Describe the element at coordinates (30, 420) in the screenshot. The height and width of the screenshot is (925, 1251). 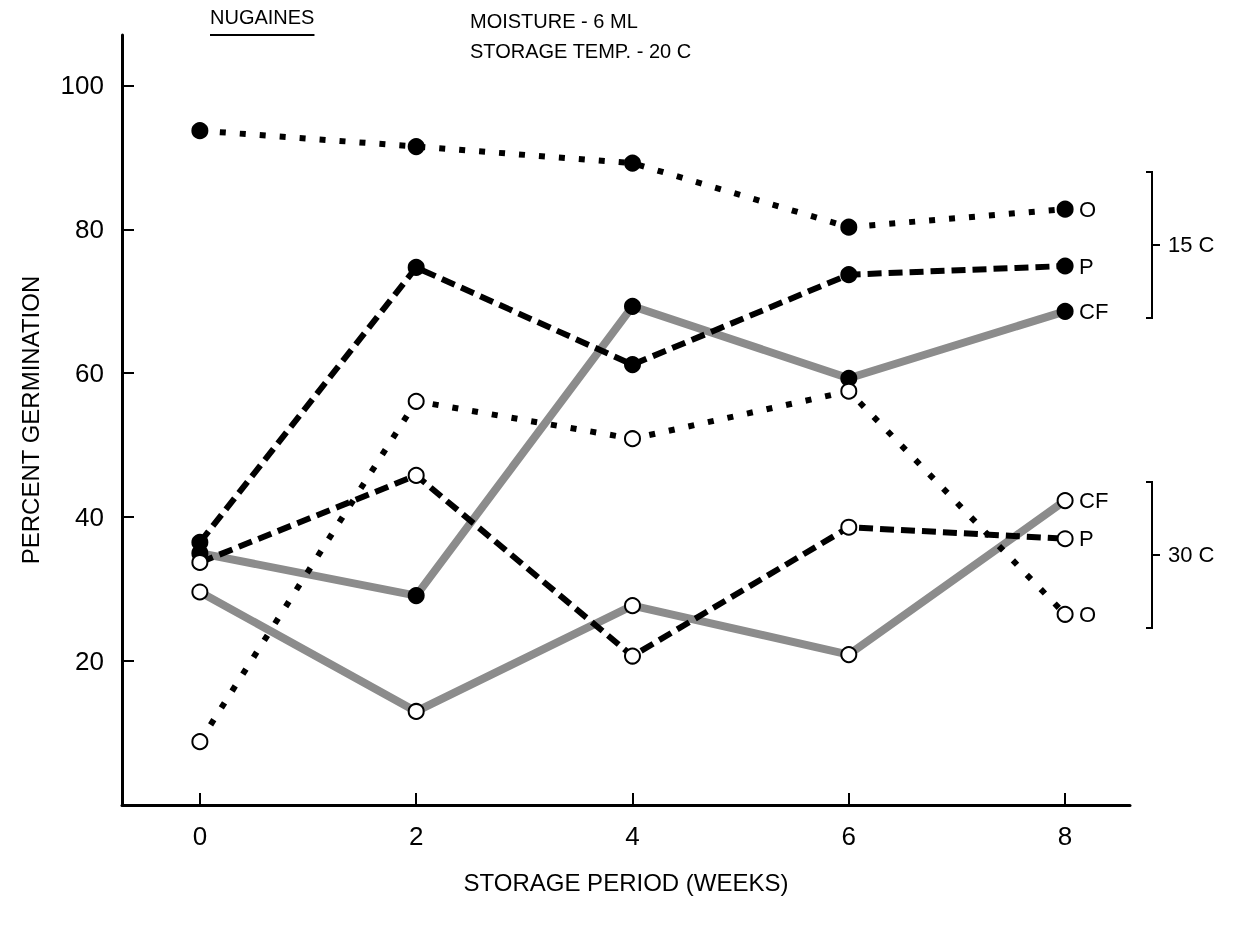
I see `y-axis-title: PERCENT GERMINATION` at that location.